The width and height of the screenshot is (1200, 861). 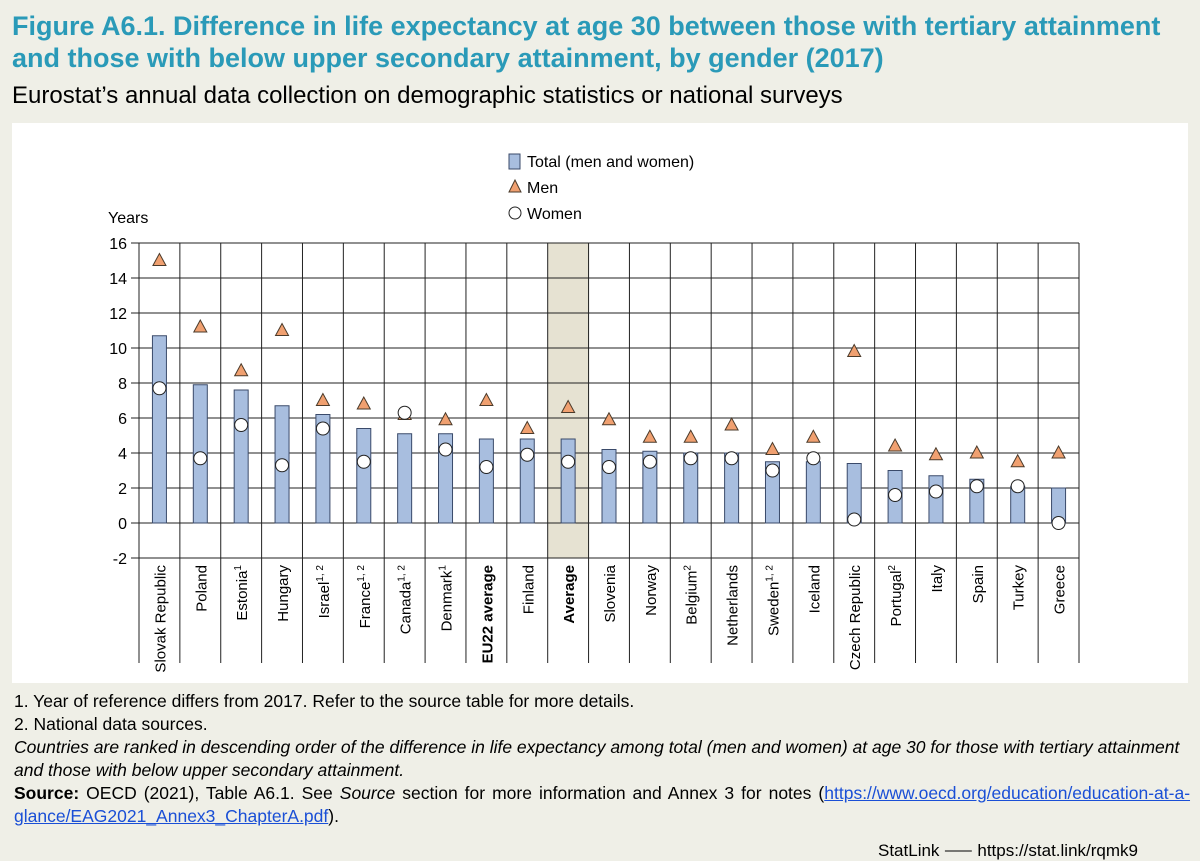 I want to click on category-name: Spain, so click(x=978, y=584).